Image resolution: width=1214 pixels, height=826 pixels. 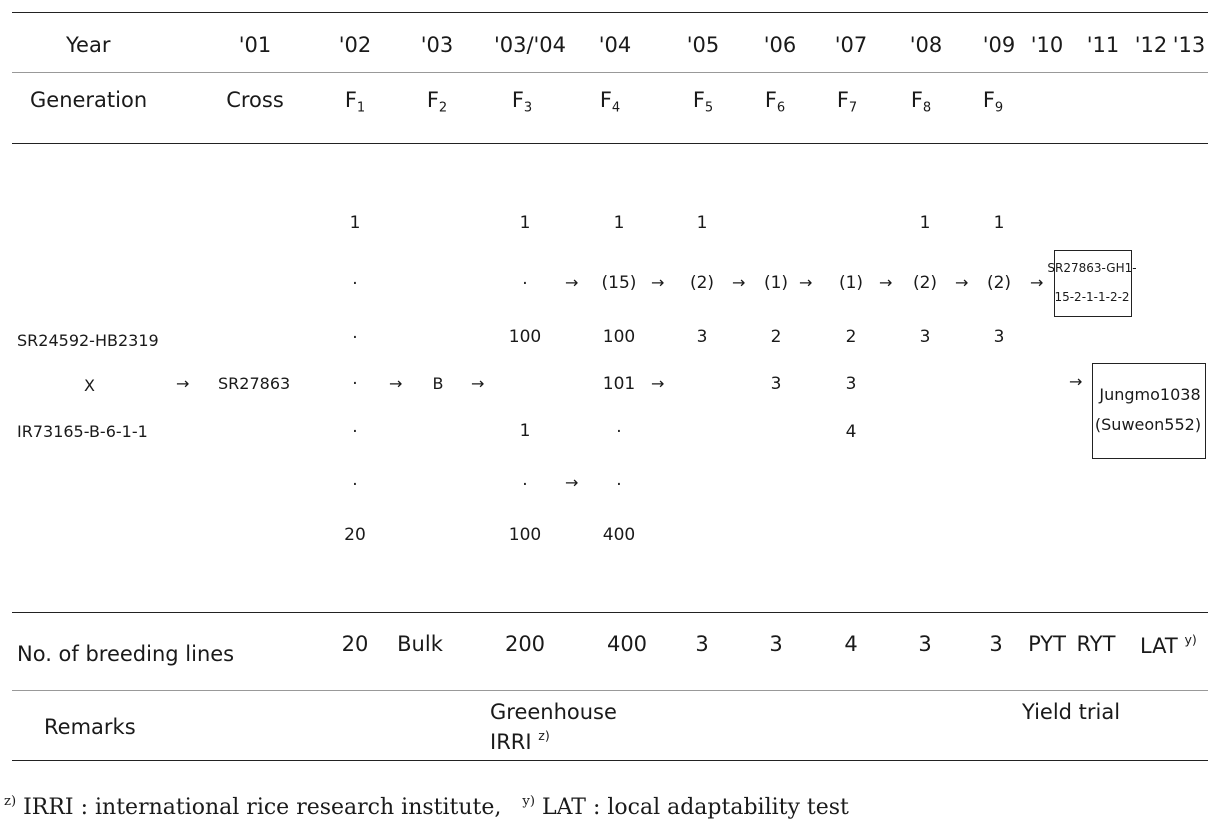 I want to click on year-col: '02, so click(x=355, y=45).